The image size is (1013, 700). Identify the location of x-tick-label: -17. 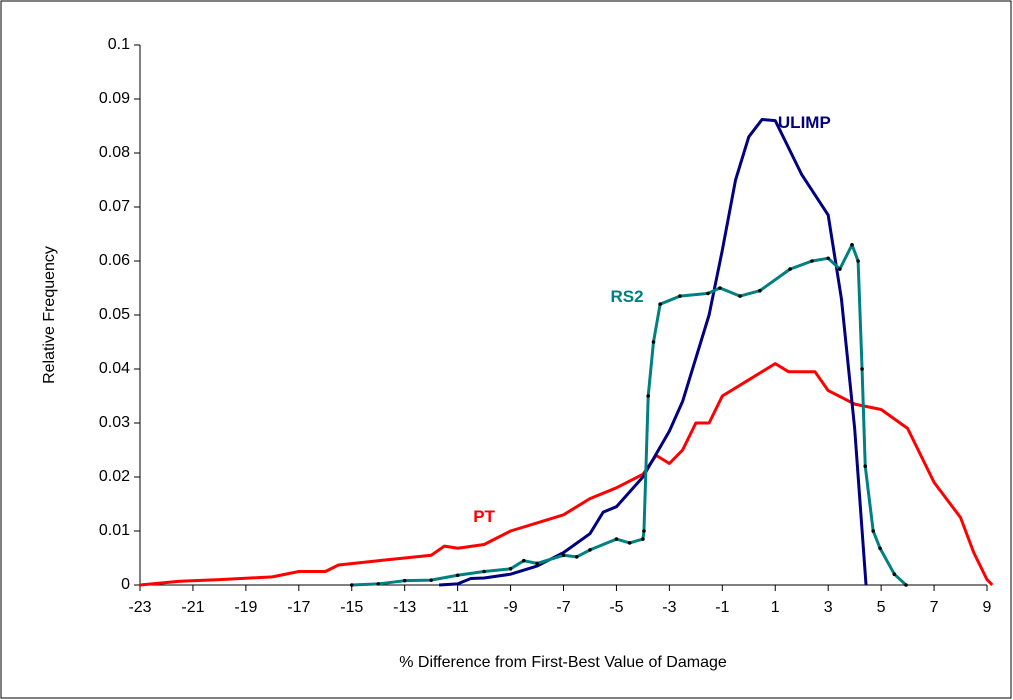
(298, 607).